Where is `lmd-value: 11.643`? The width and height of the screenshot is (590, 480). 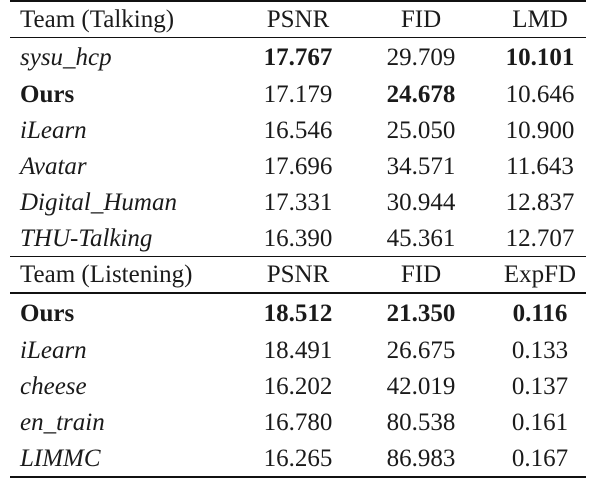
lmd-value: 11.643 is located at coordinates (540, 166).